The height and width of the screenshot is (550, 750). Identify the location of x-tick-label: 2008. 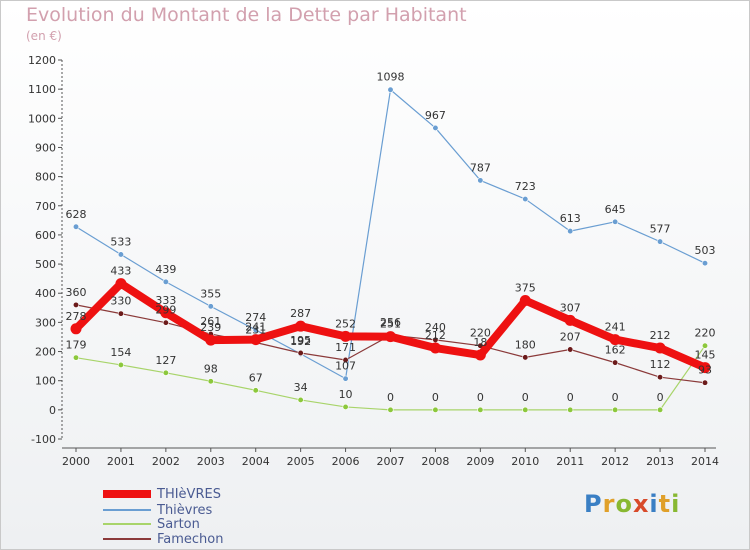
(435, 461).